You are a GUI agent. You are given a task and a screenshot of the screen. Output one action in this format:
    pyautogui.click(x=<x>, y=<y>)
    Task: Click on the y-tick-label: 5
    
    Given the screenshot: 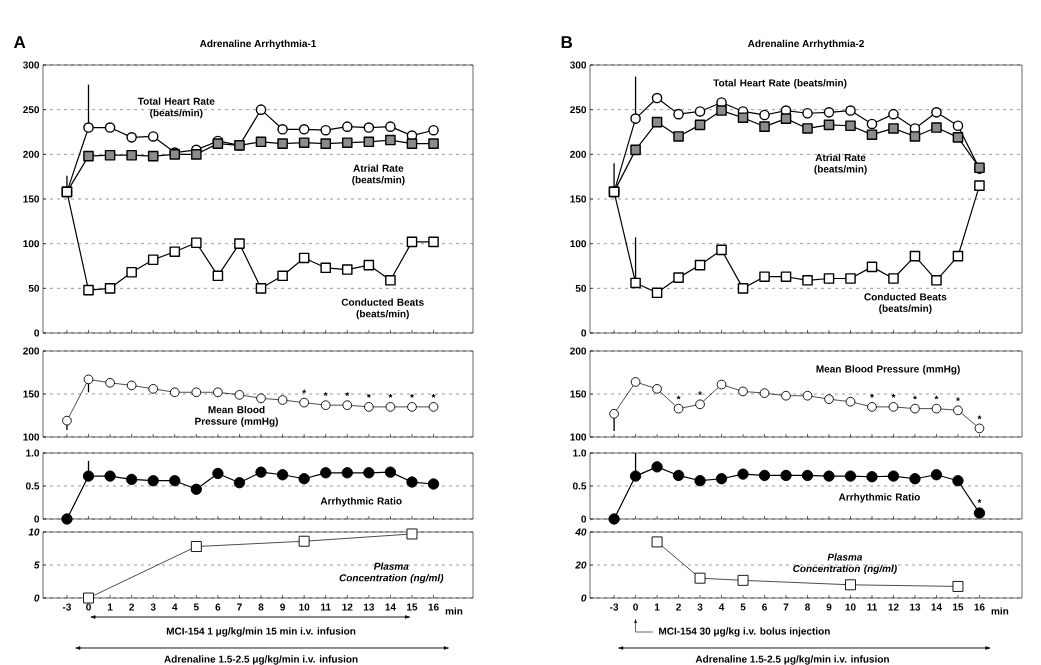 What is the action you would take?
    pyautogui.click(x=37, y=565)
    